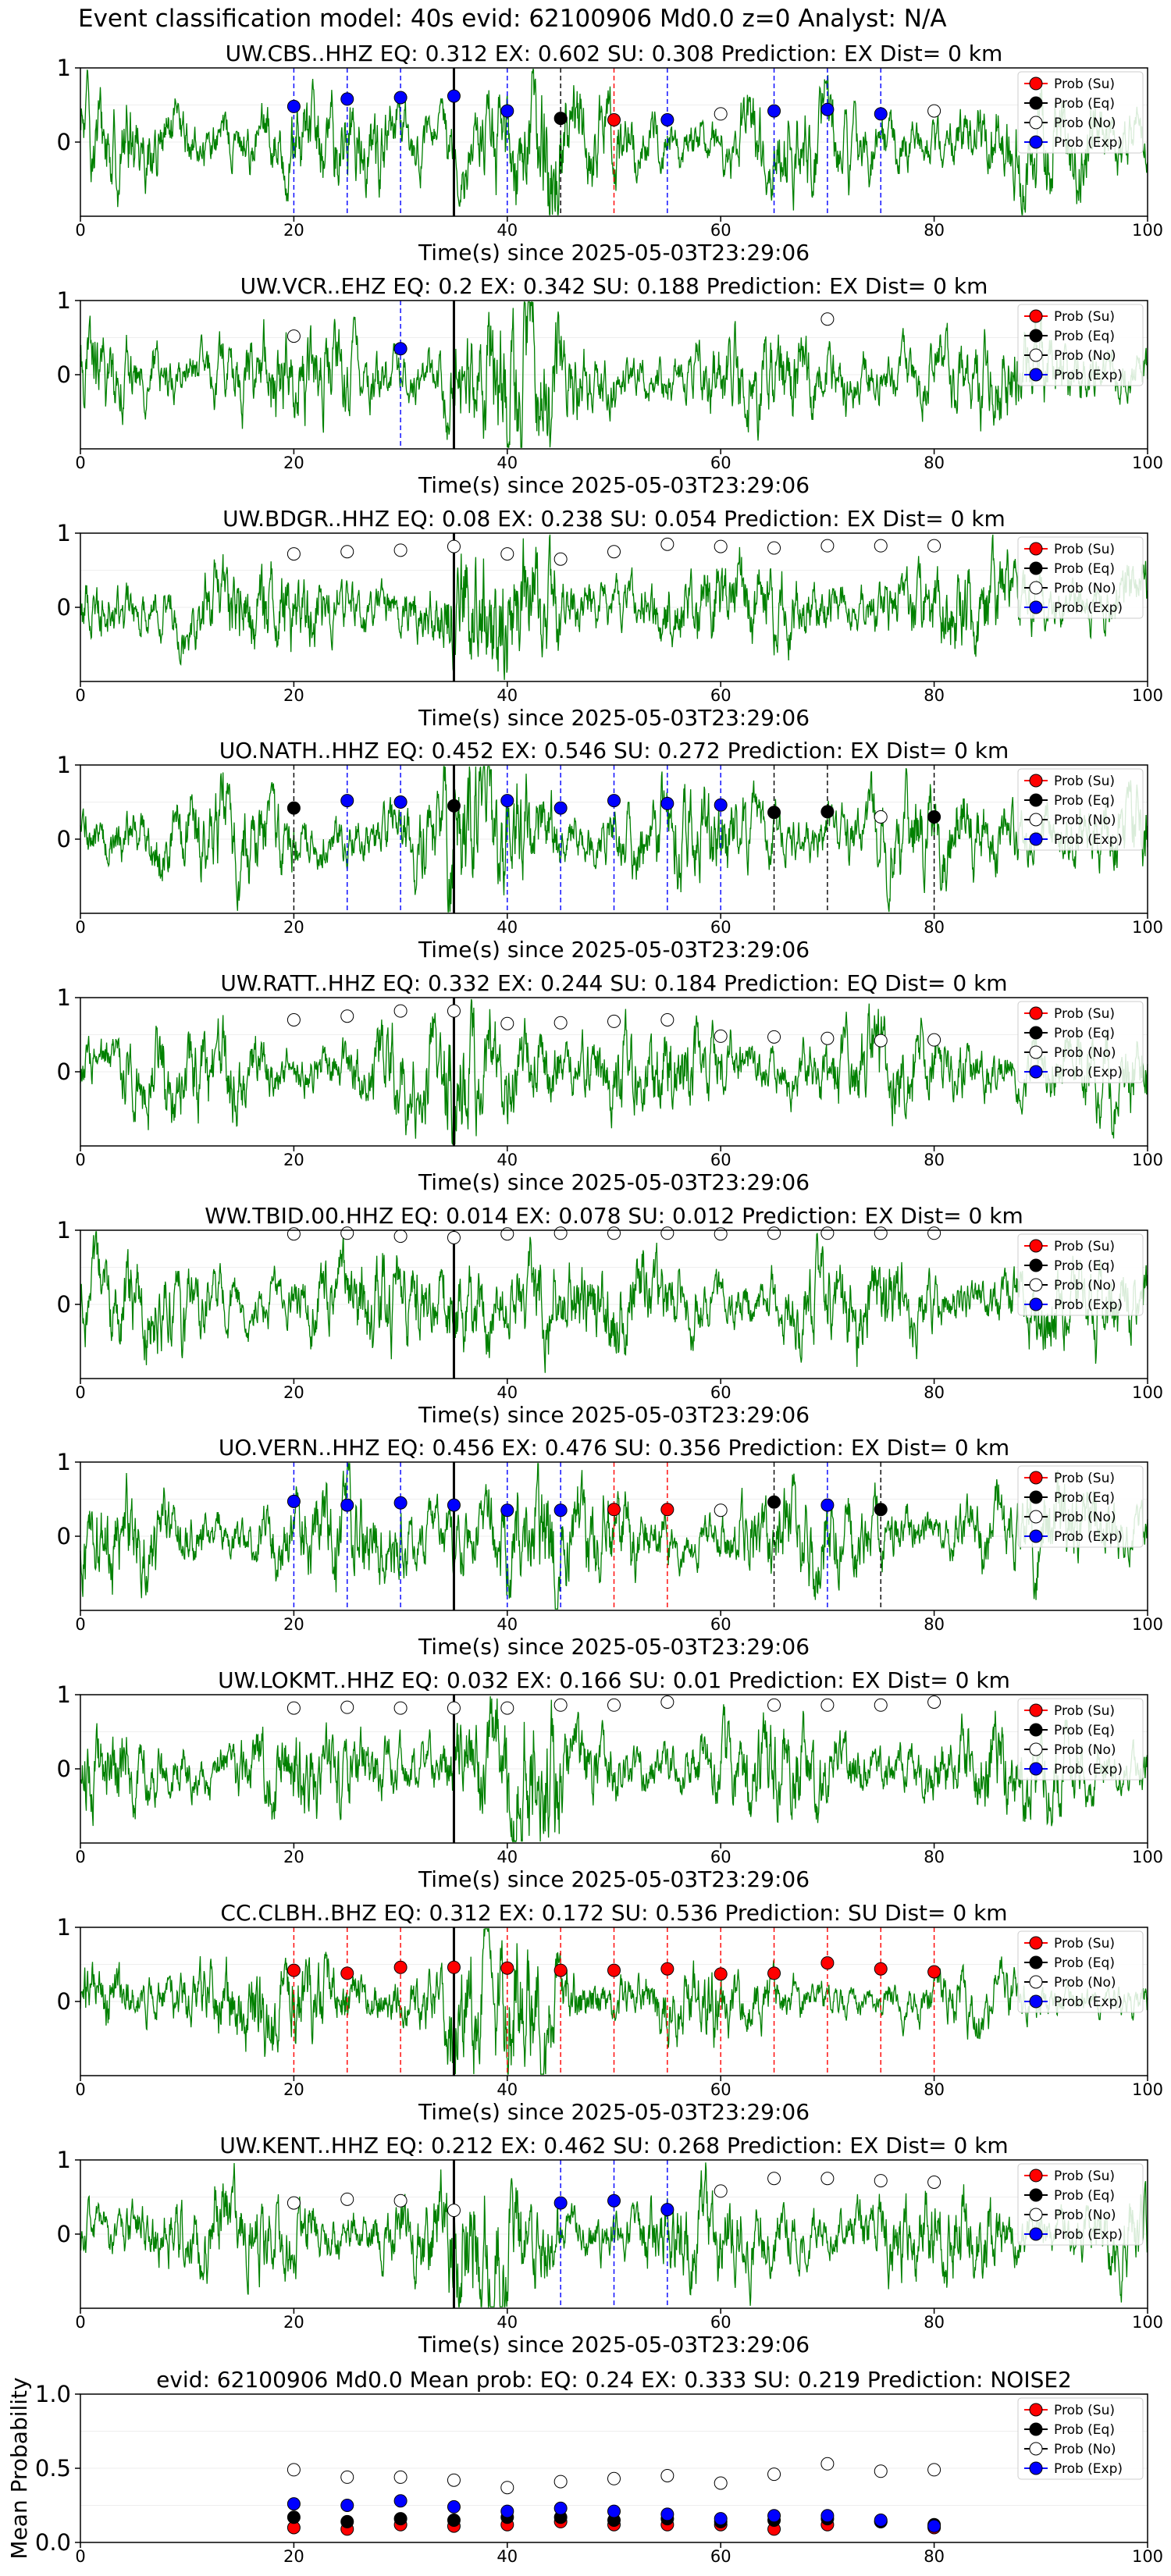 This screenshot has width=1171, height=2576. I want to click on y-tick-label: 1.0, so click(53, 2394).